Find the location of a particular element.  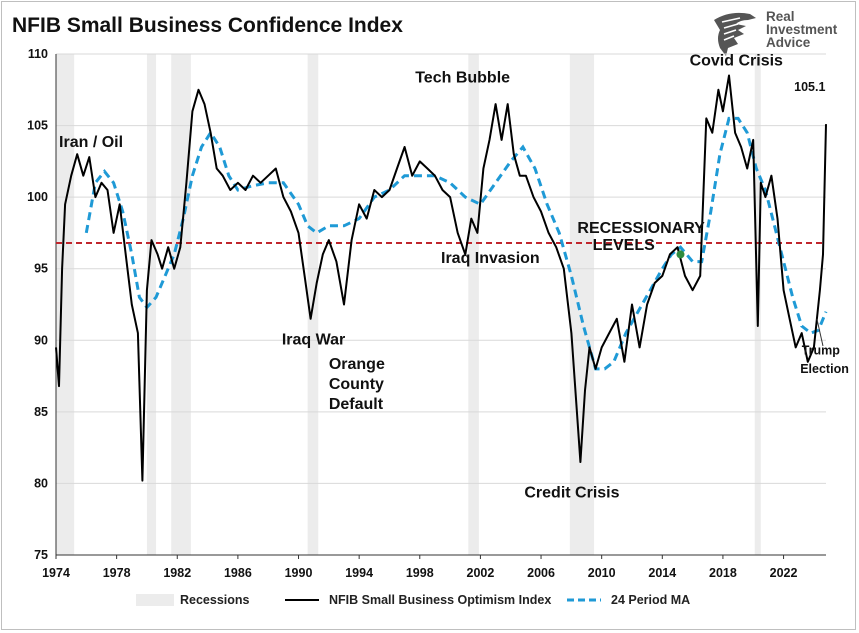

chart-annotation: Iran / Oil is located at coordinates (91, 142).